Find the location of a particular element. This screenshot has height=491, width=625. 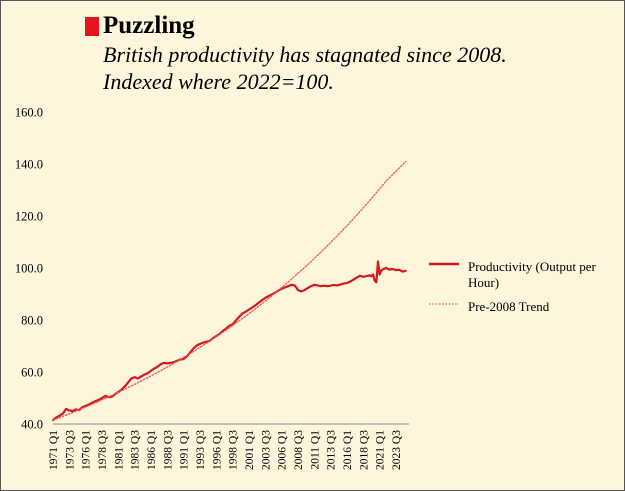

x-tick-label: 1986 Q1 is located at coordinates (152, 450).